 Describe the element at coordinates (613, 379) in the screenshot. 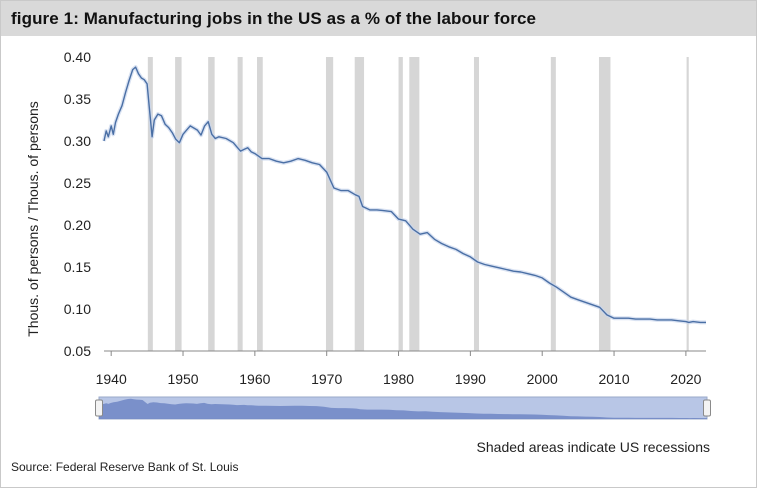

I see `x-tick-label: 2010` at that location.